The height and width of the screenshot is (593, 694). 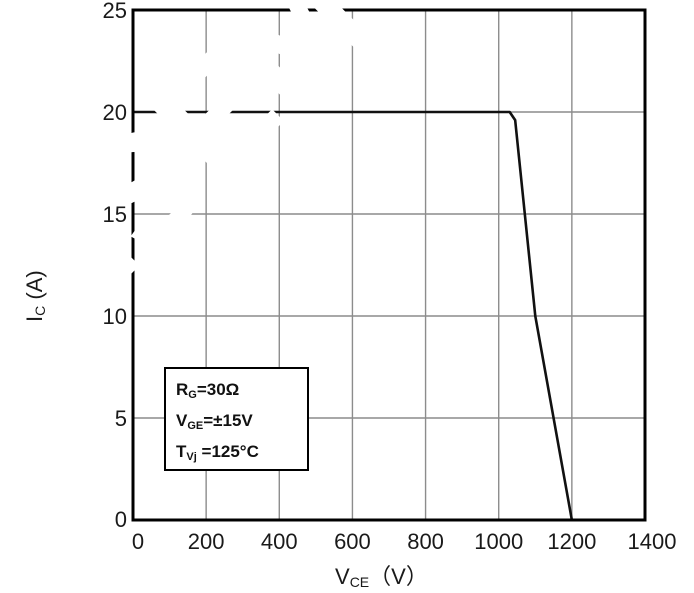 What do you see at coordinates (35, 296) in the screenshot?
I see `y-axis-title: IC (A)` at bounding box center [35, 296].